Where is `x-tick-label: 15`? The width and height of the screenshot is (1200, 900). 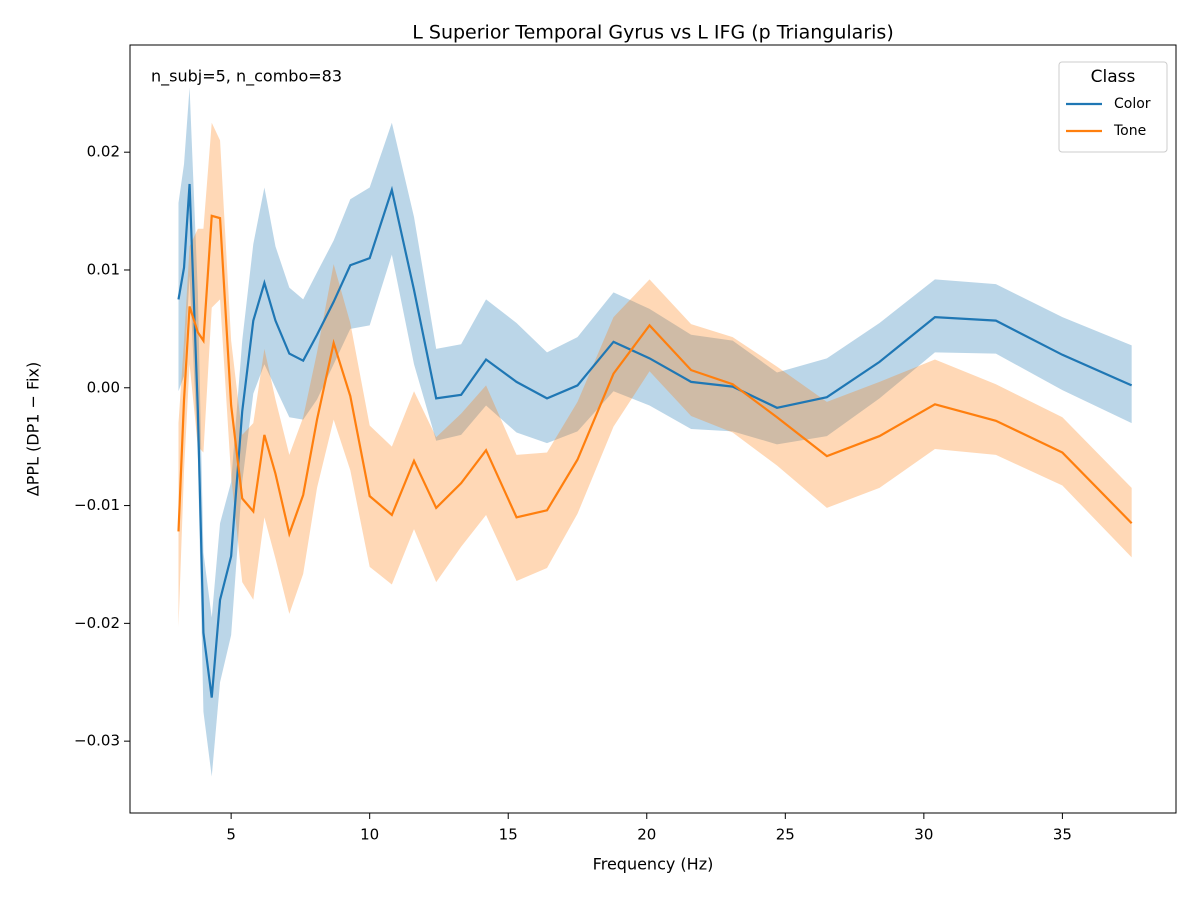
x-tick-label: 15 is located at coordinates (508, 835).